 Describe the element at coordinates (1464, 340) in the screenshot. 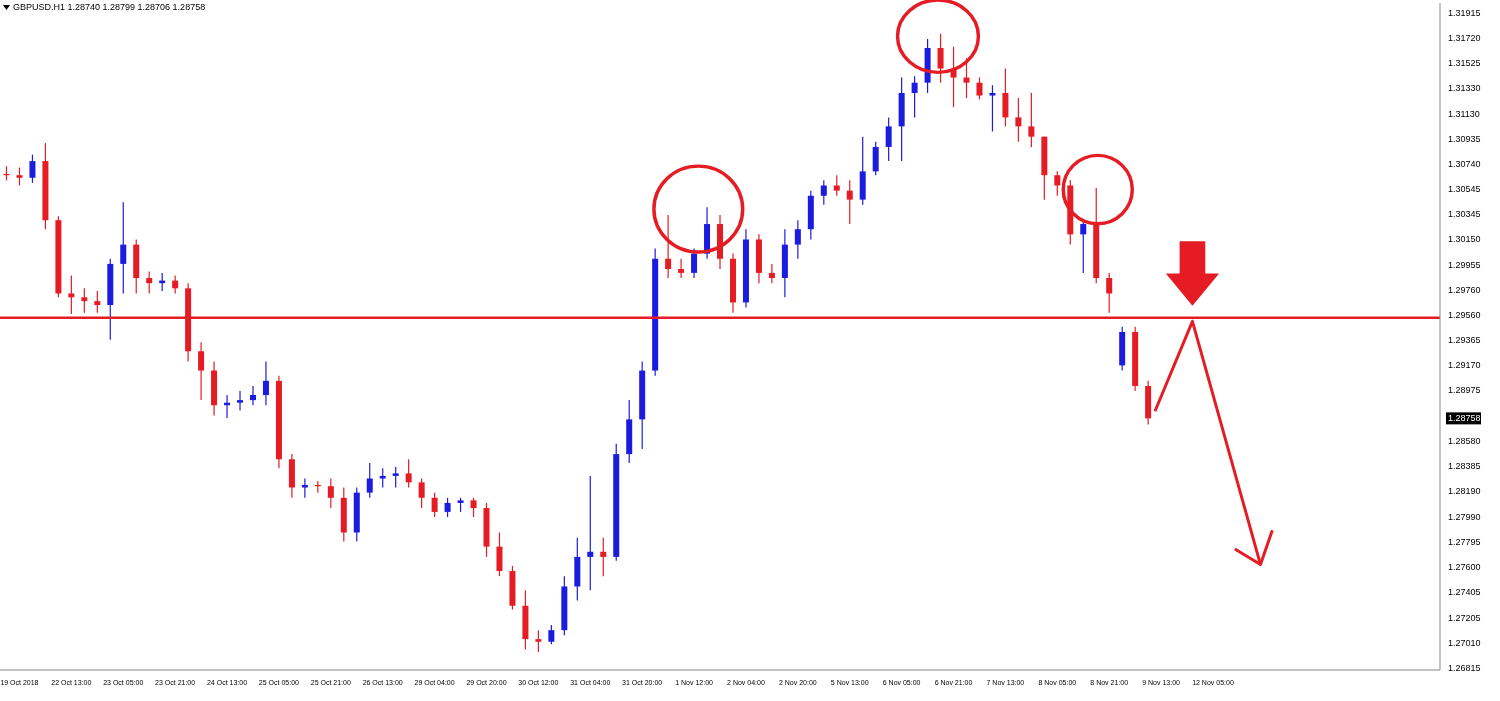

I see `y-tick-label: 1.29365` at that location.